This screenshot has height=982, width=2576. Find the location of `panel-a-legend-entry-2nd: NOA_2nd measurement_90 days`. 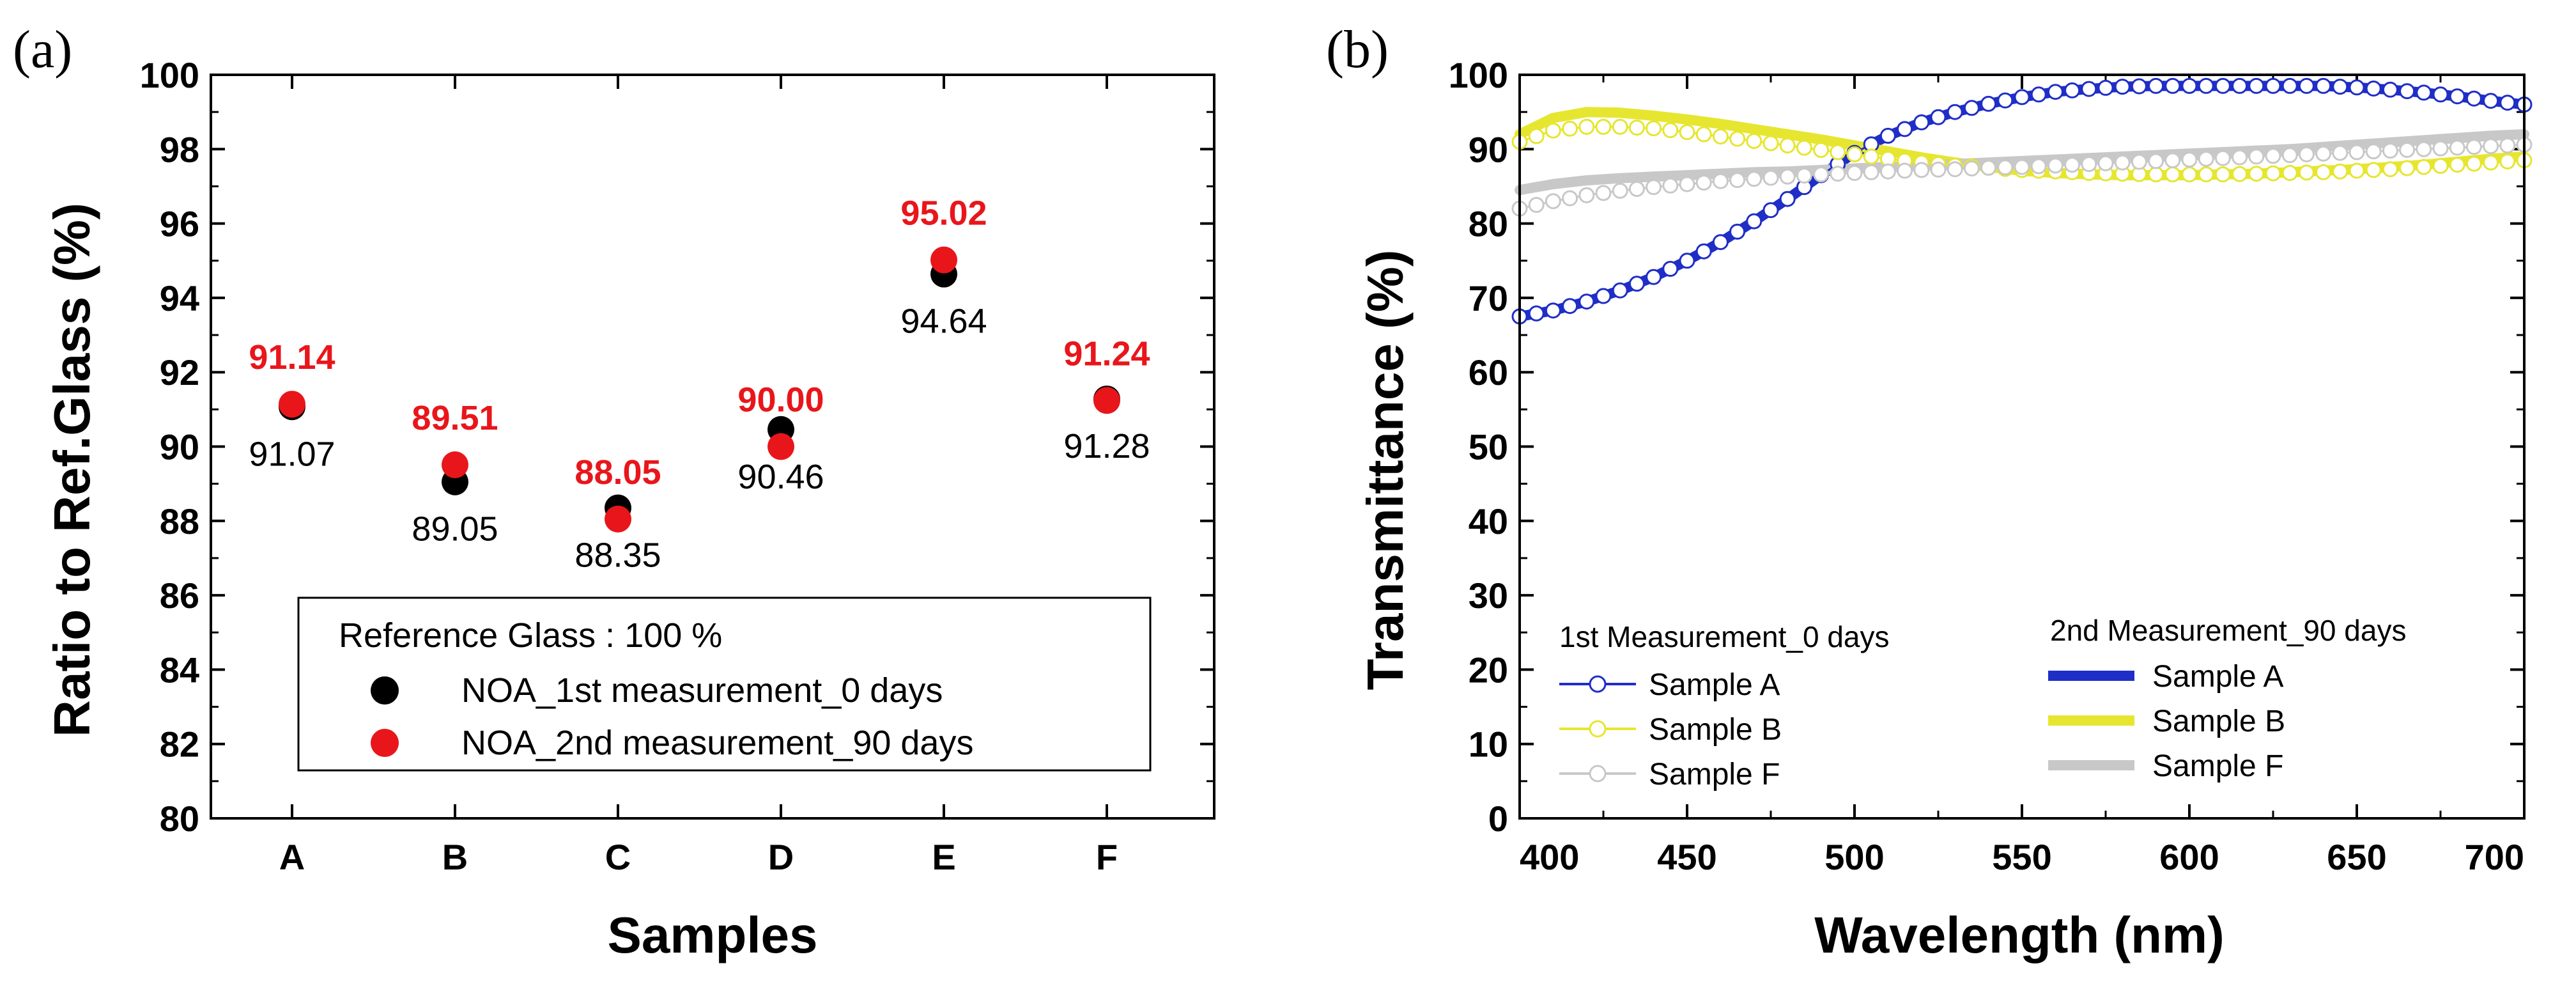

panel-a-legend-entry-2nd: NOA_2nd measurement_90 days is located at coordinates (717, 743).